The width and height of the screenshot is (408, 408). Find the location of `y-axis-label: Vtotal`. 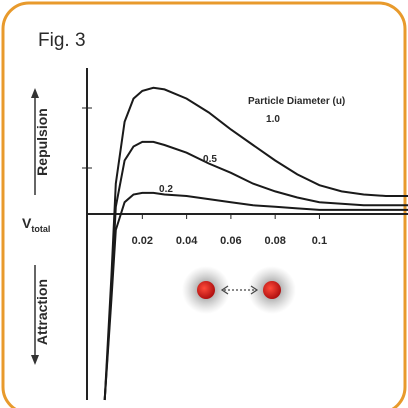

y-axis-label: Vtotal is located at coordinates (36, 224).